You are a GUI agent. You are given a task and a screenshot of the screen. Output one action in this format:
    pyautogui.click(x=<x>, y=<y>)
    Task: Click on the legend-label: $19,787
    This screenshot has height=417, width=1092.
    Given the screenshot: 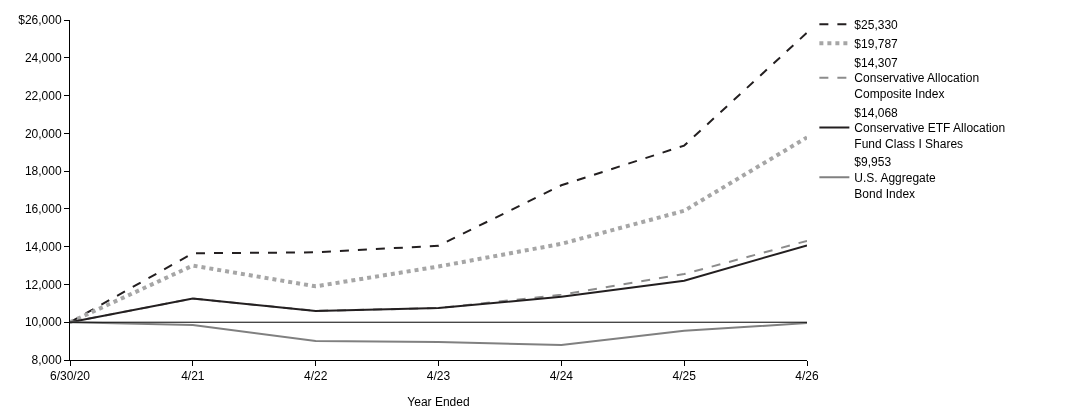 What is the action you would take?
    pyautogui.click(x=876, y=43)
    